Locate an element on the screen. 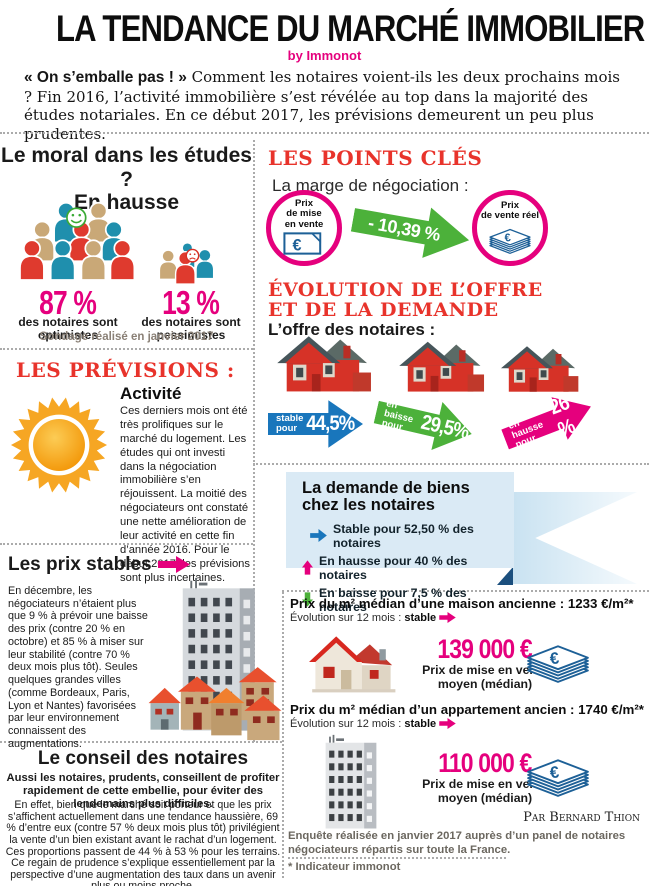  activite-heading: Activité is located at coordinates (151, 393).